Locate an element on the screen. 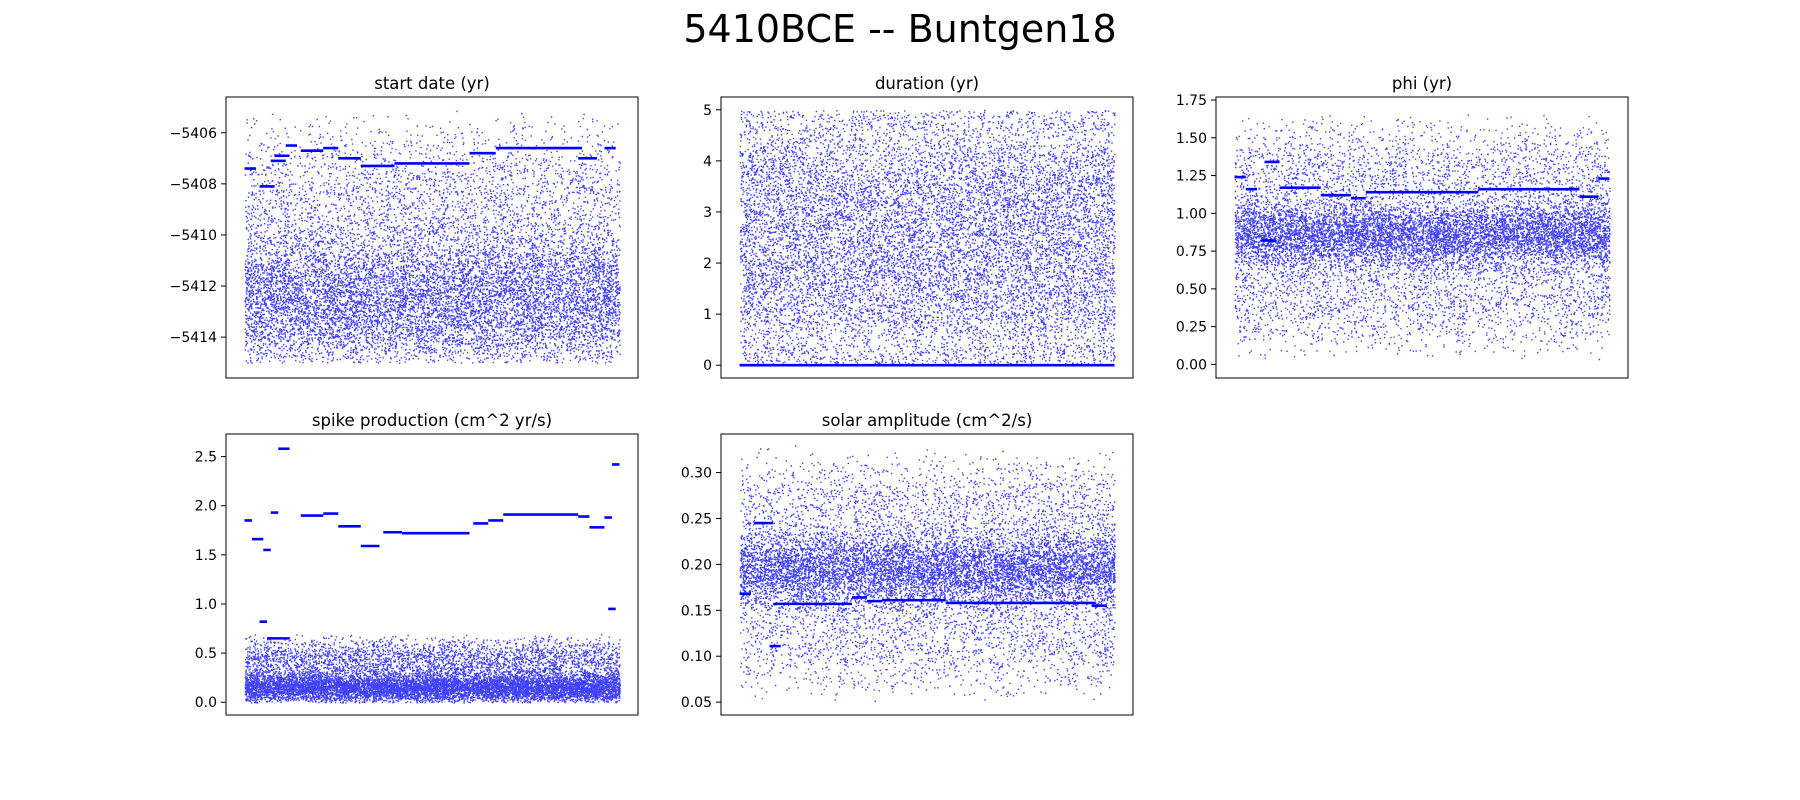 The image size is (1800, 800). y-tick-label: 5 is located at coordinates (707, 111).